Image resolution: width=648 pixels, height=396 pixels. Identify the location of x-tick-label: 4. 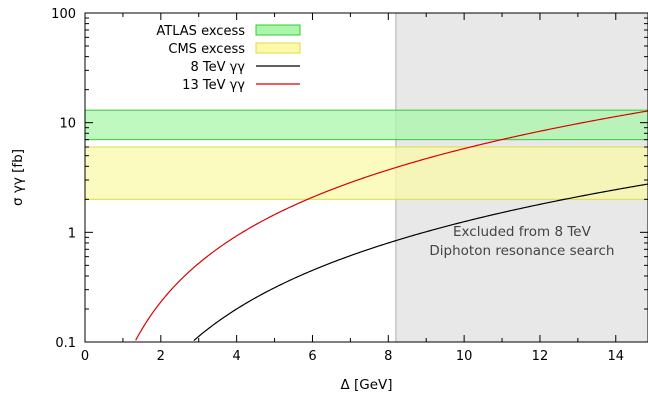
(237, 356).